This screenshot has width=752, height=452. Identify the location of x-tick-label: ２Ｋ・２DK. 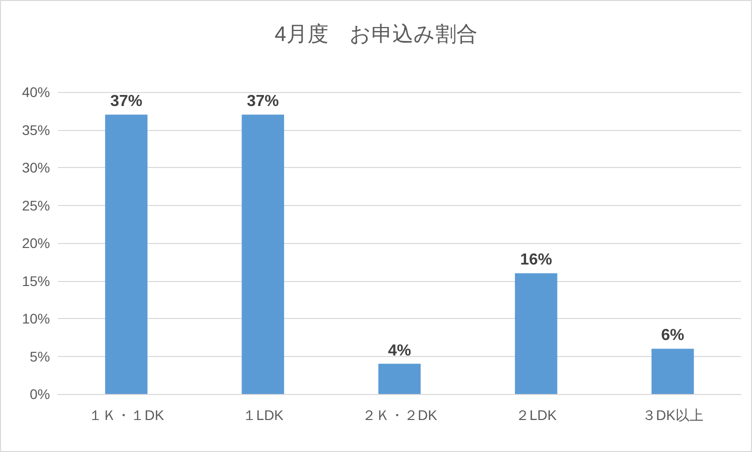
(400, 415).